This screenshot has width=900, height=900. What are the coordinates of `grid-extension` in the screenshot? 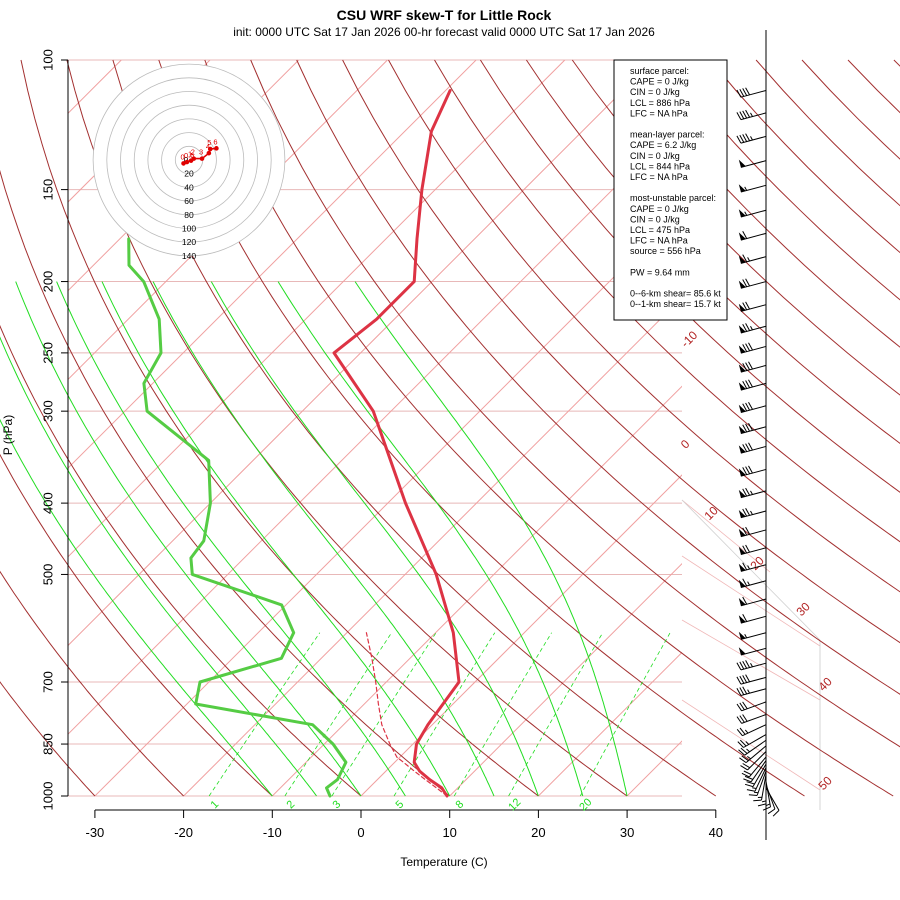 It's located at (726, 536).